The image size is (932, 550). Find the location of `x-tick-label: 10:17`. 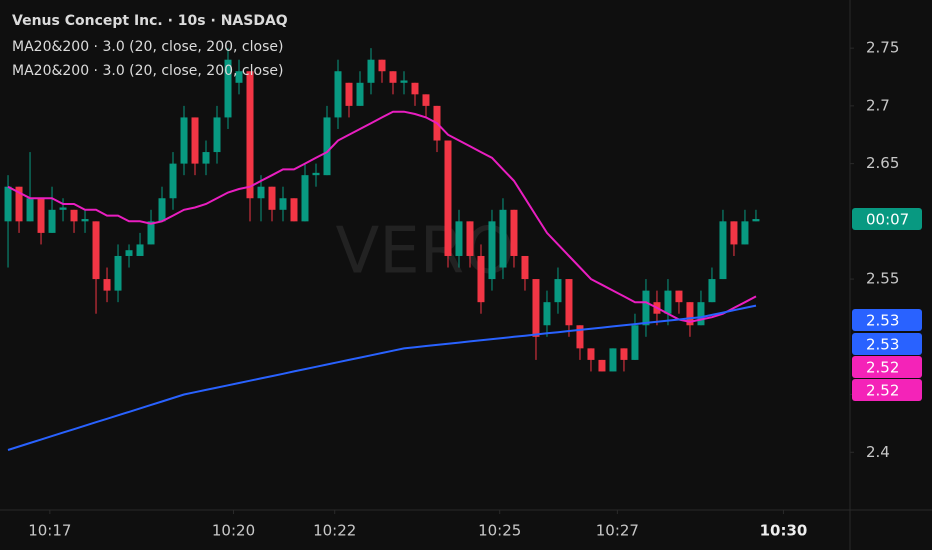

x-tick-label: 10:17 is located at coordinates (49, 531).